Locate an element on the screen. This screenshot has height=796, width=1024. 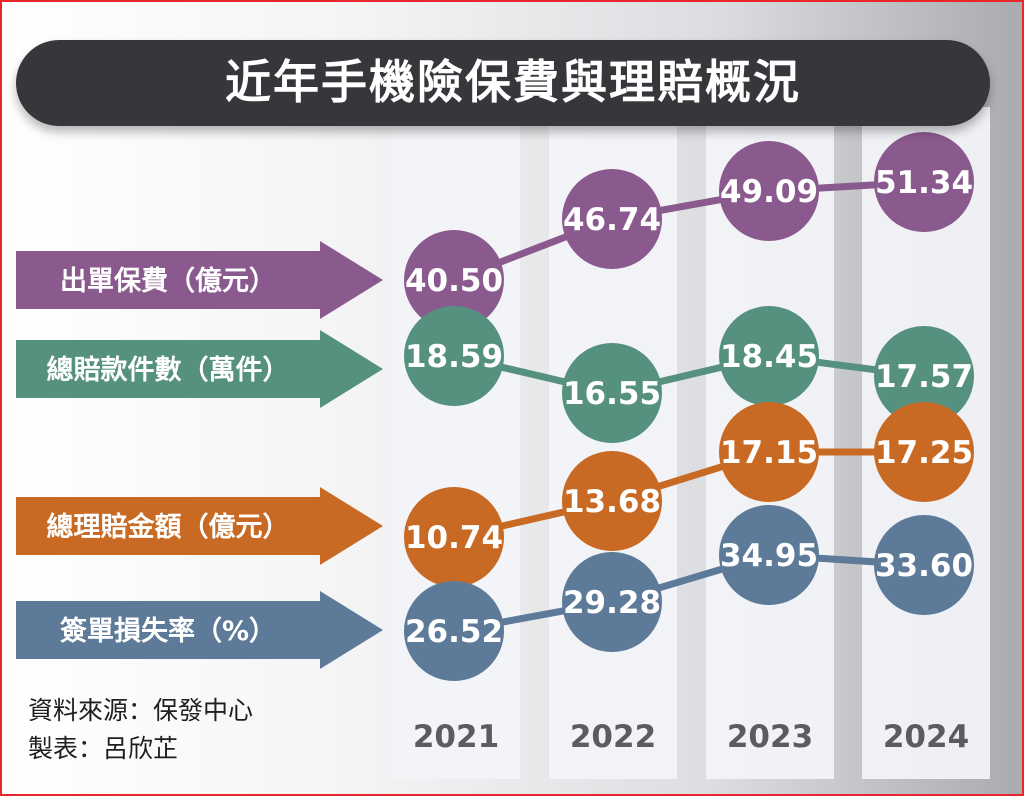
data-point-2-2024 is located at coordinates (924, 376).